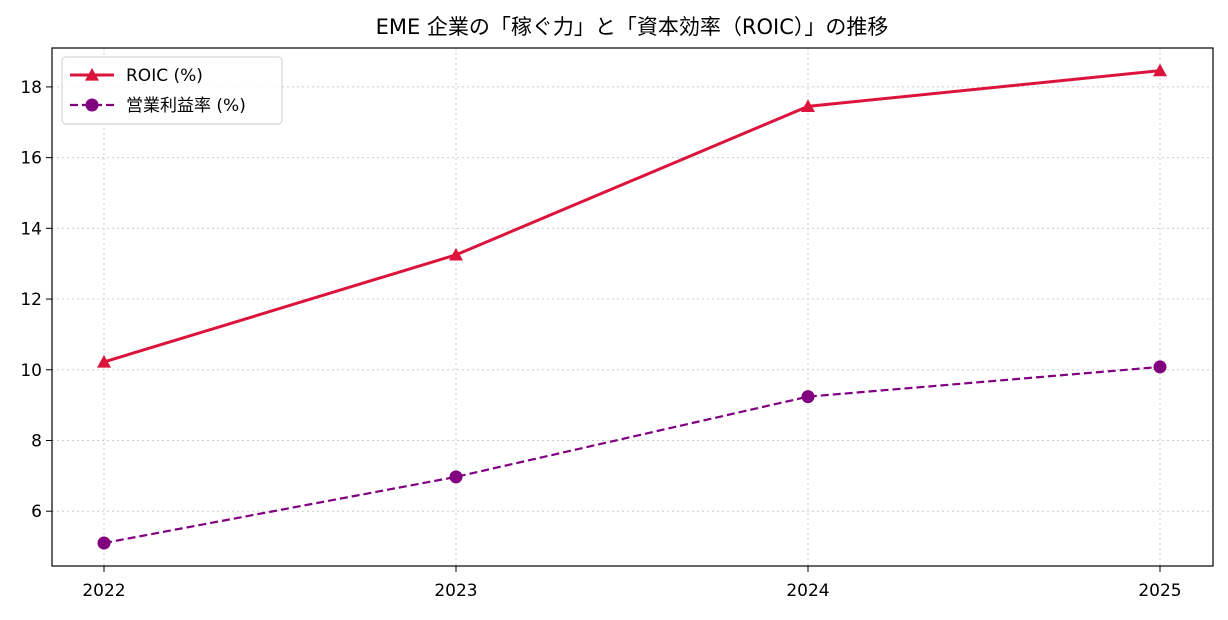  What do you see at coordinates (1159, 591) in the screenshot?
I see `x-tick-label: 2025` at bounding box center [1159, 591].